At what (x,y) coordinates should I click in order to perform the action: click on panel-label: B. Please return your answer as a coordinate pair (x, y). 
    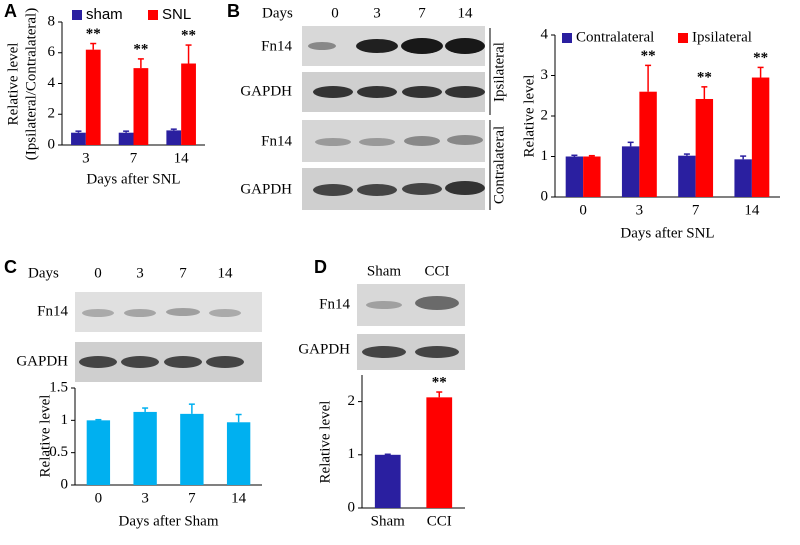
    Looking at the image, I should click on (233, 11).